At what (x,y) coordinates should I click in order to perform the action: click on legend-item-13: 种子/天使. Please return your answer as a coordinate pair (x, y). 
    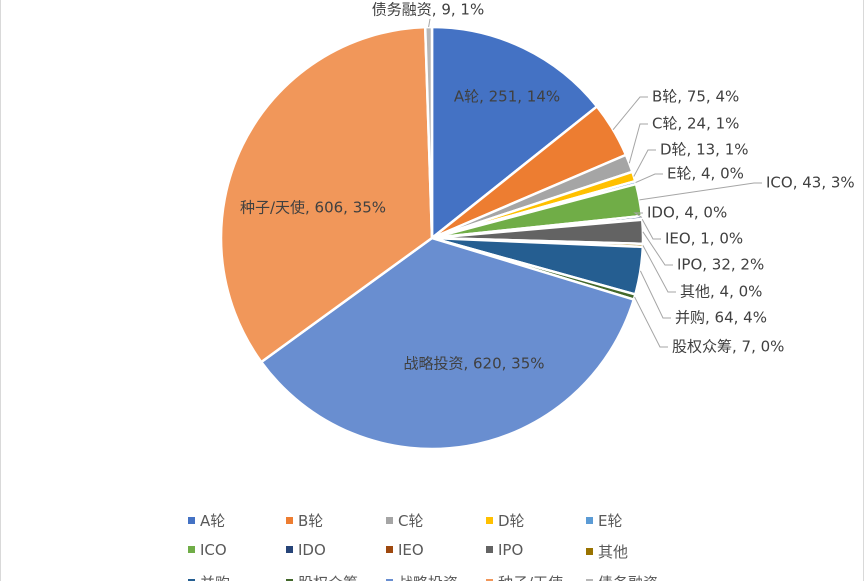
    Looking at the image, I should click on (524, 576).